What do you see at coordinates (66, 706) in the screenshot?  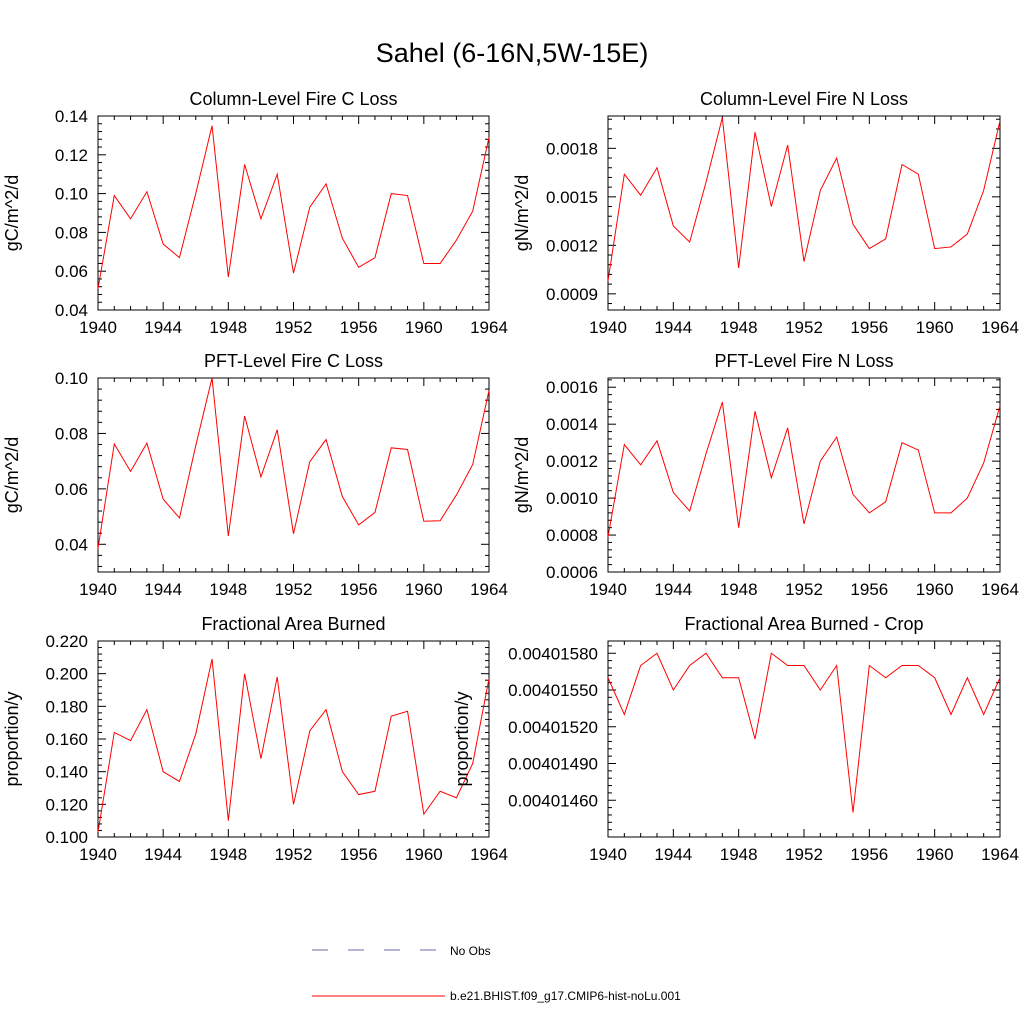 I see `y-tick-label: 0.180` at bounding box center [66, 706].